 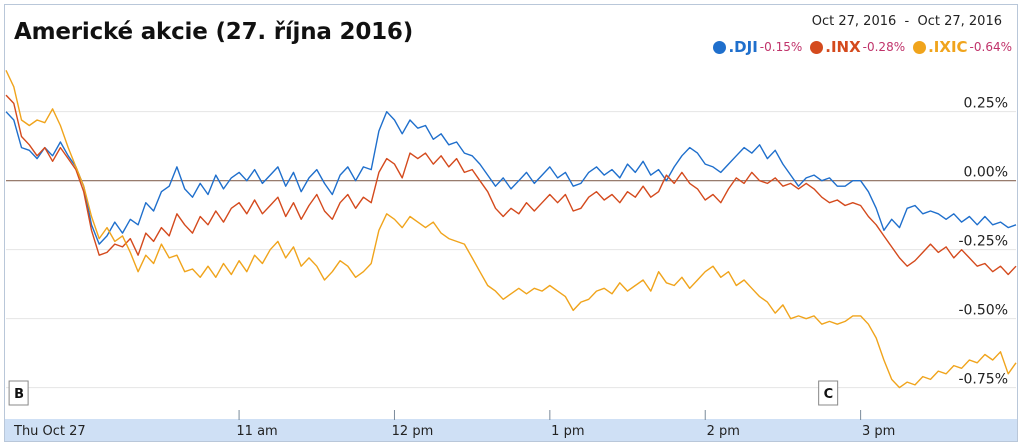 What do you see at coordinates (214, 32) in the screenshot?
I see `chart-title: Americké akcie (27. října 2016)` at bounding box center [214, 32].